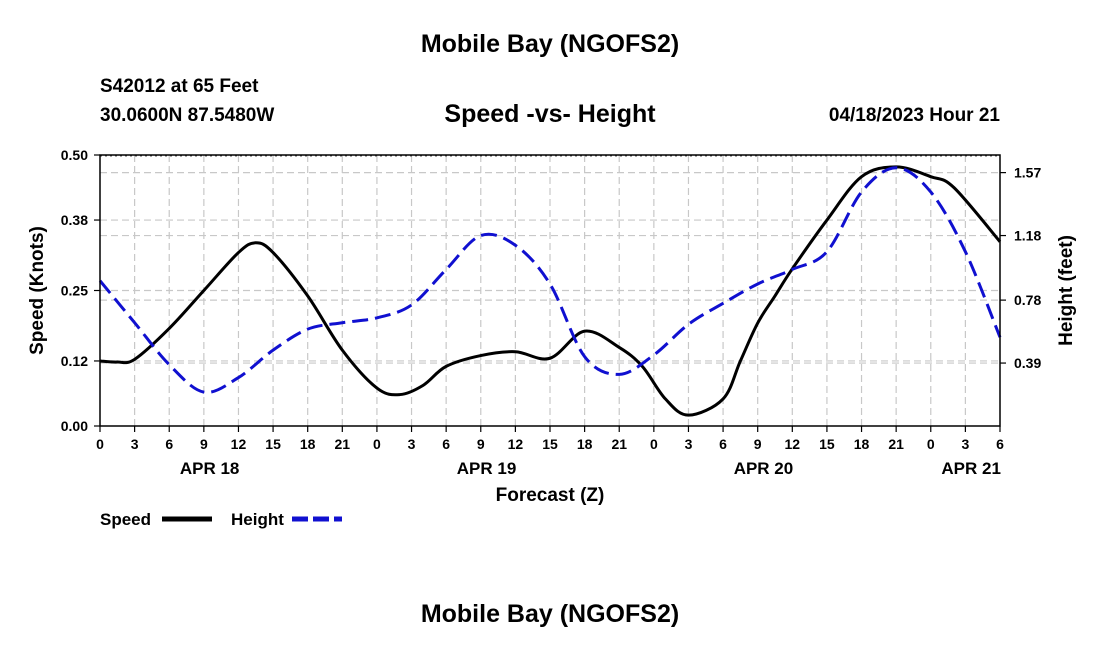  Describe the element at coordinates (550, 44) in the screenshot. I see `chart-title: Mobile Bay (NGOFS2)` at that location.